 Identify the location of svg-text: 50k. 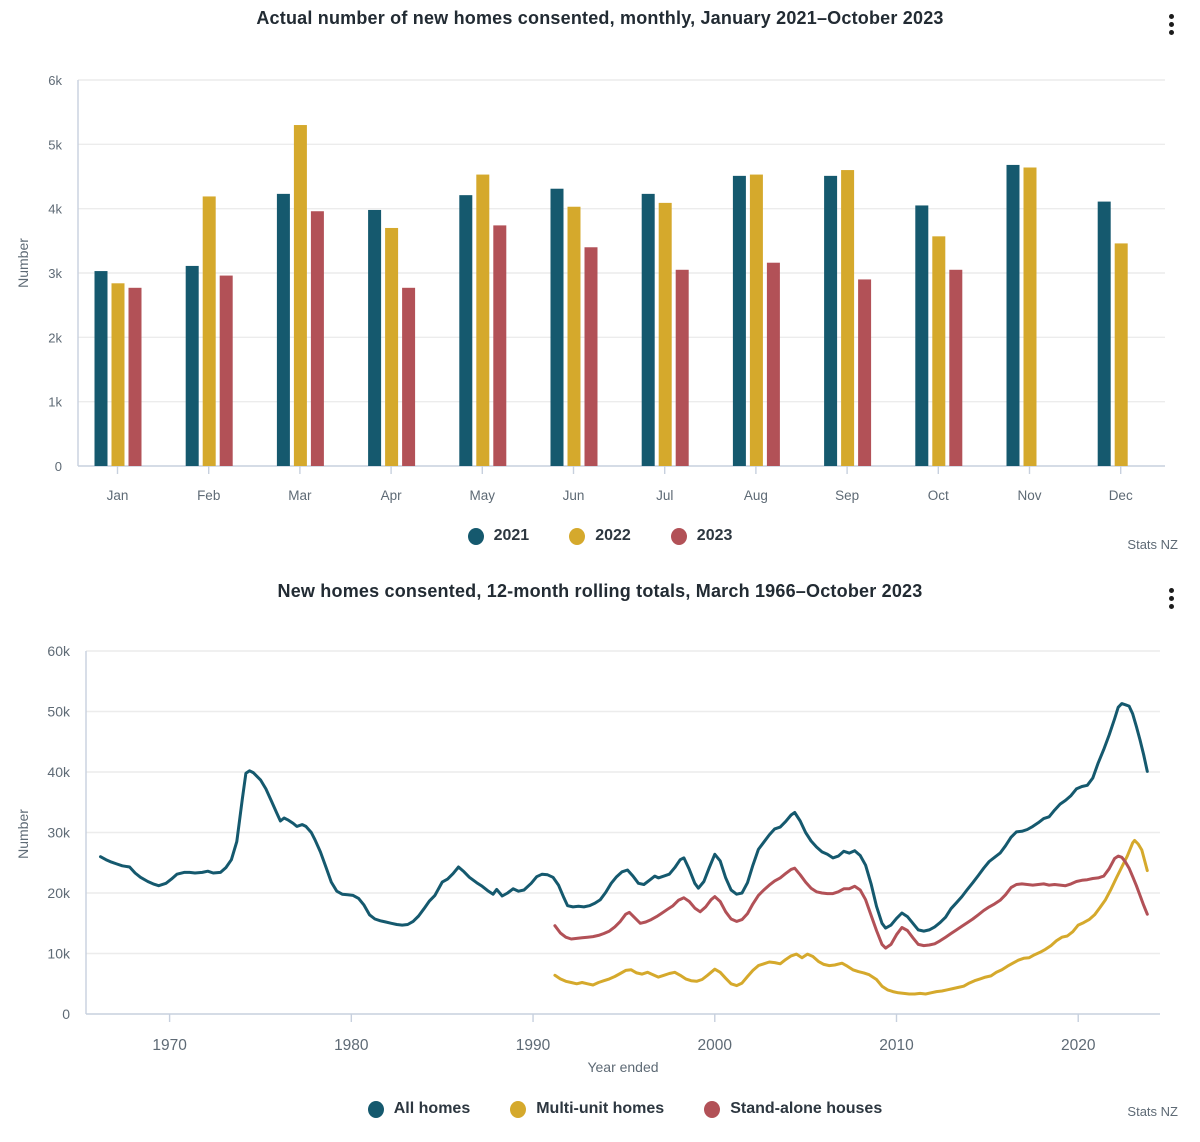
(59, 712).